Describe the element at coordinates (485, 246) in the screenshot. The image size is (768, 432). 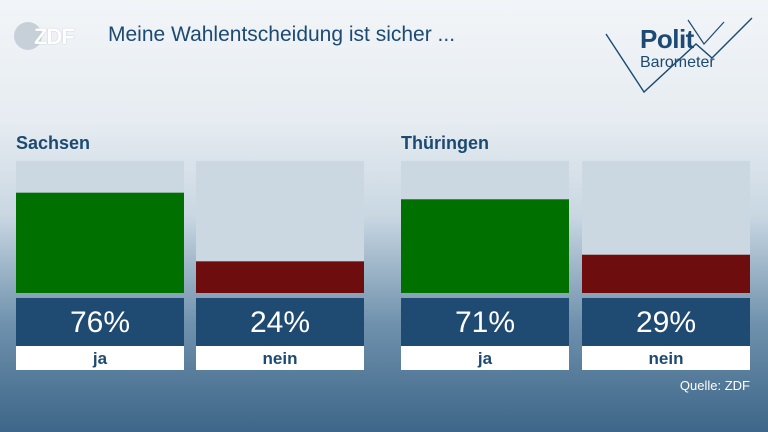
I see `bar-thueringen-ja` at that location.